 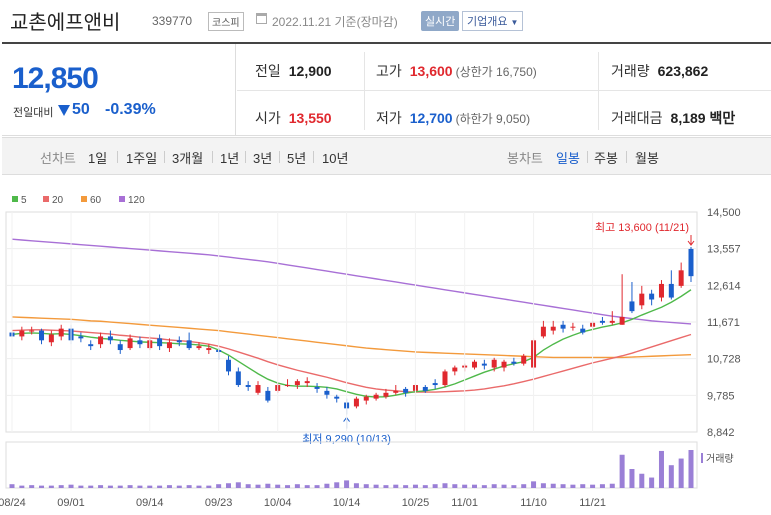 I want to click on period-5y: 5년, so click(x=297, y=158).